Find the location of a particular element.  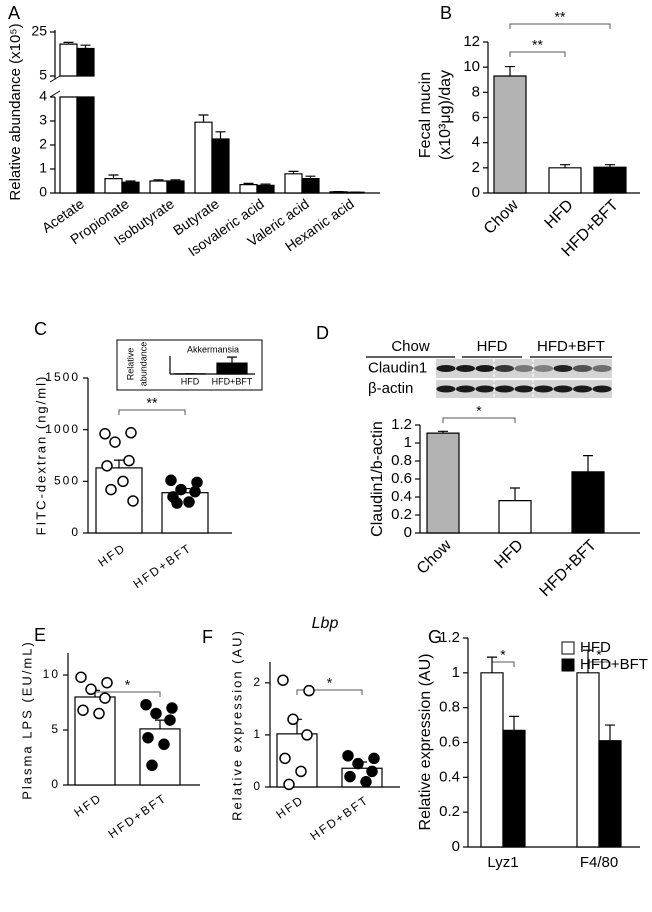

y-tick-label: 25 is located at coordinates (39, 31).